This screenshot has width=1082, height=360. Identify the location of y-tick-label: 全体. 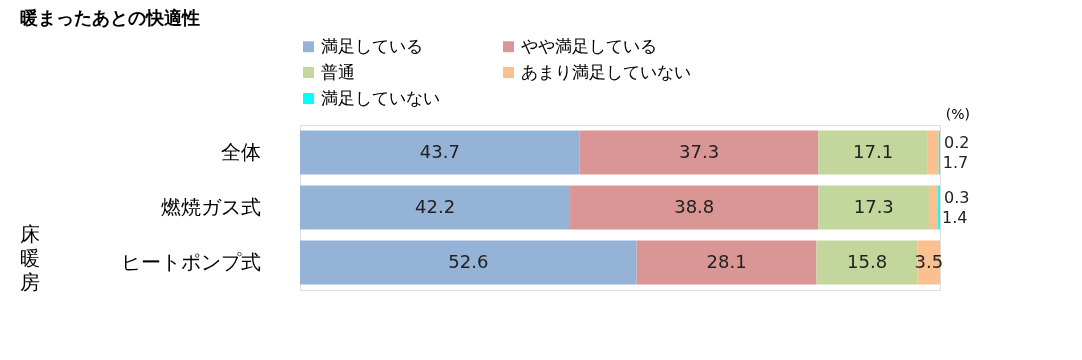
(240, 151).